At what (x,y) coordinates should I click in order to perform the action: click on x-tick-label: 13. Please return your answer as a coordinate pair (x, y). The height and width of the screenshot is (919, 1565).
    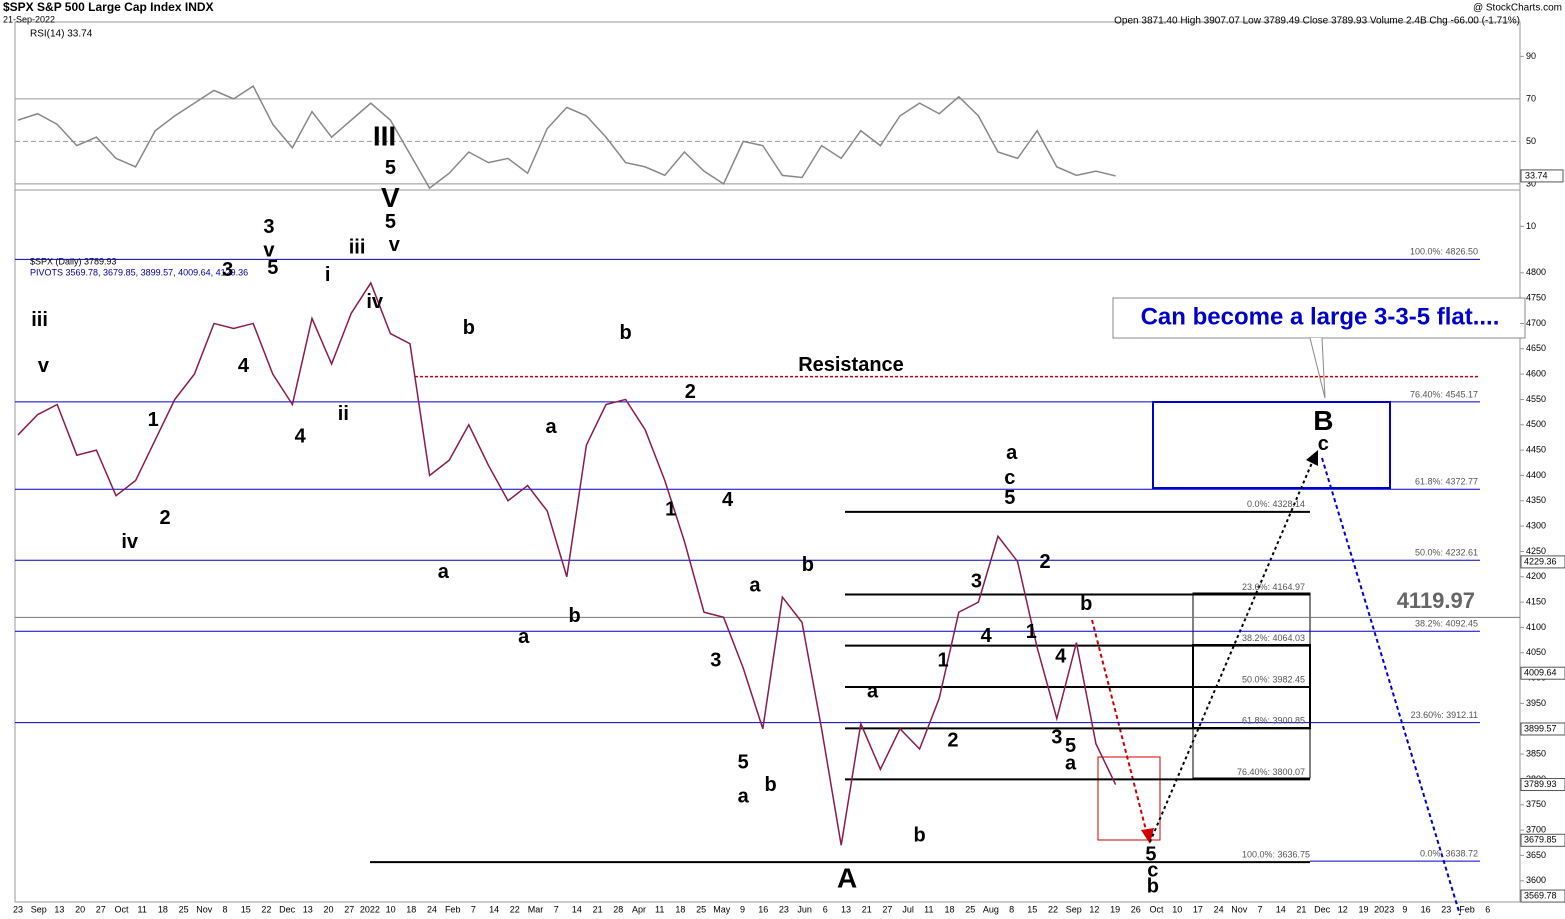
    Looking at the image, I should click on (846, 909).